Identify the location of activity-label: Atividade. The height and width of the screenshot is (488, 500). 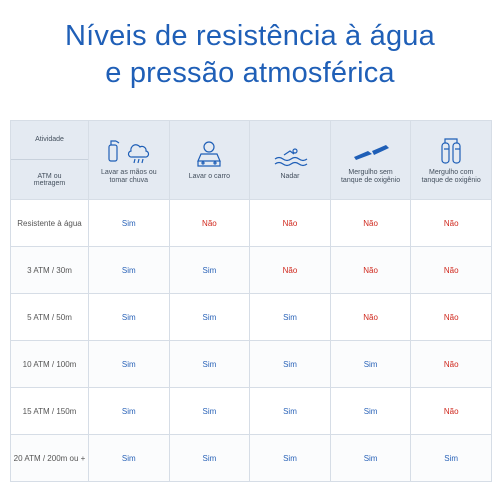
(49, 140).